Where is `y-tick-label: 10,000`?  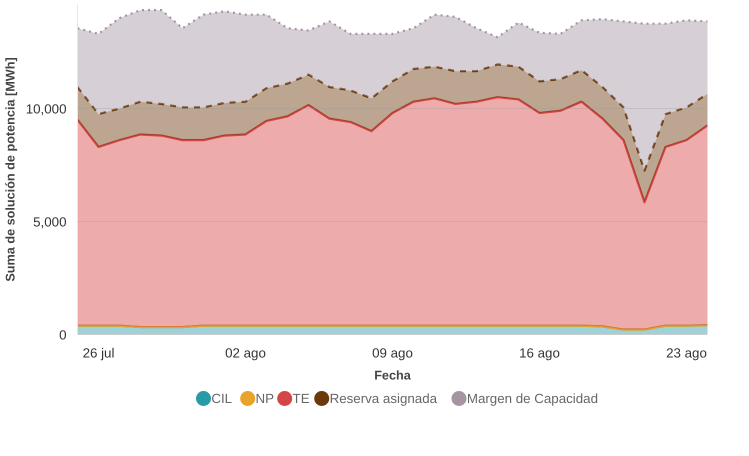 y-tick-label: 10,000 is located at coordinates (46, 108).